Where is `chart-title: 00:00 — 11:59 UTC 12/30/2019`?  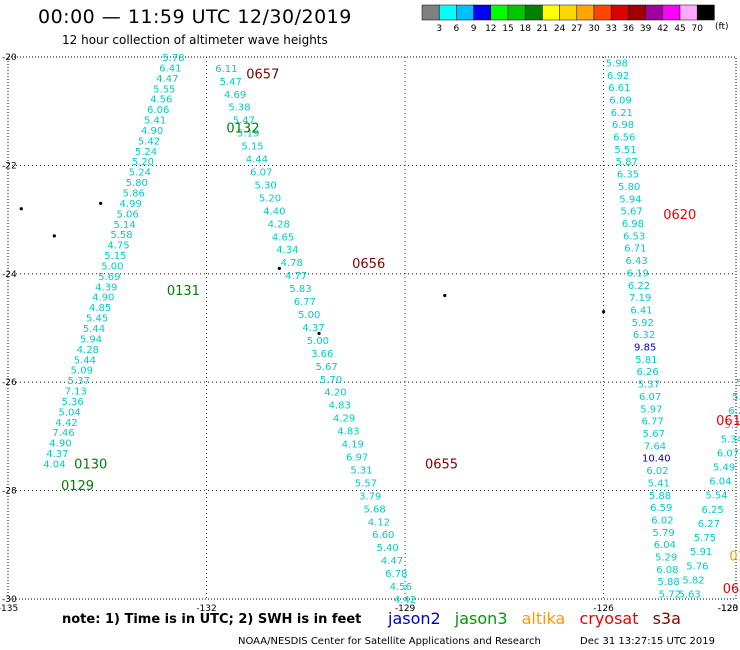
chart-title: 00:00 — 11:59 UTC 12/30/2019 is located at coordinates (195, 17).